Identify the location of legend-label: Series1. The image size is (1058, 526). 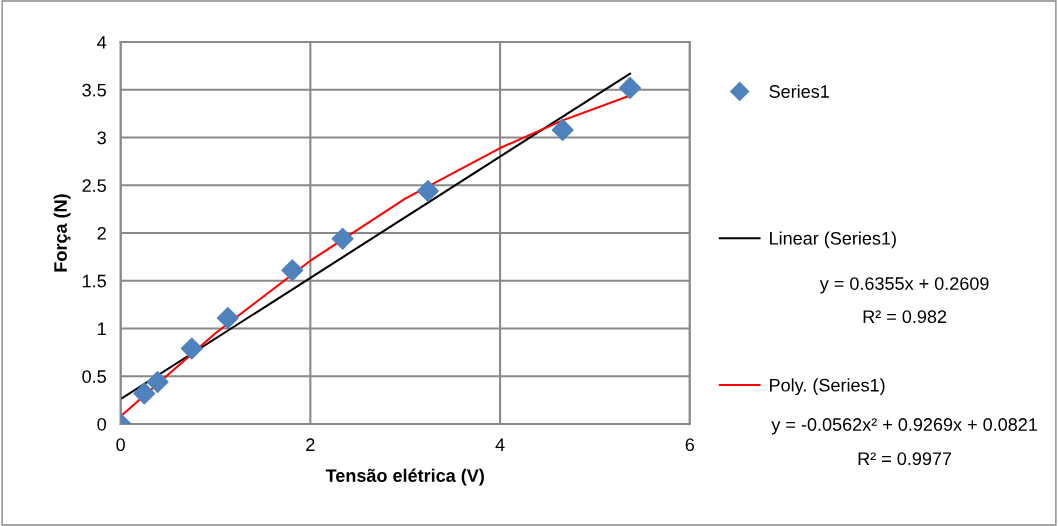
(799, 91).